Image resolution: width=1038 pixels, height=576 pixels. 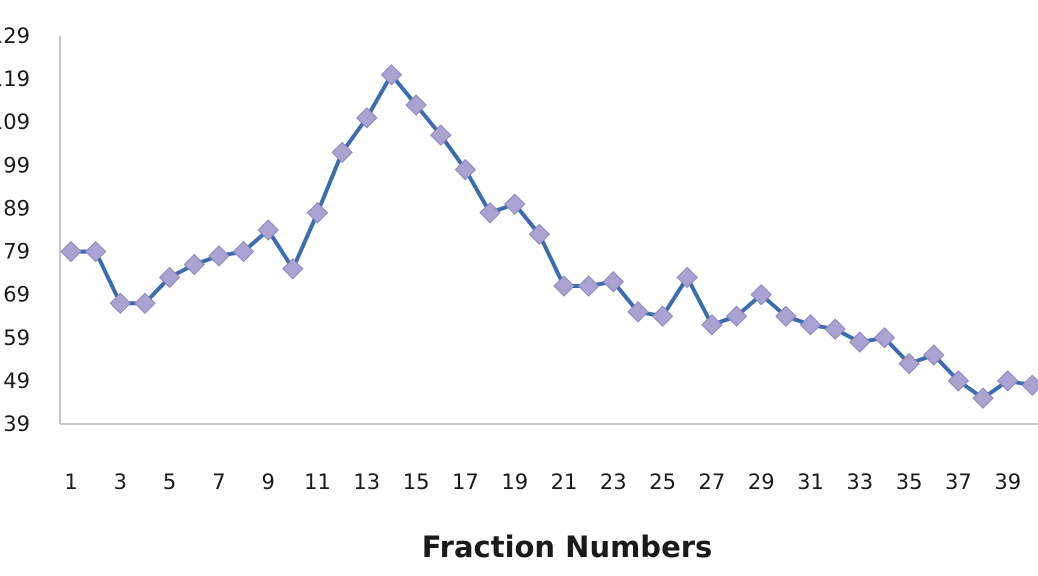 I want to click on x-tick-label: 5, so click(x=169, y=482).